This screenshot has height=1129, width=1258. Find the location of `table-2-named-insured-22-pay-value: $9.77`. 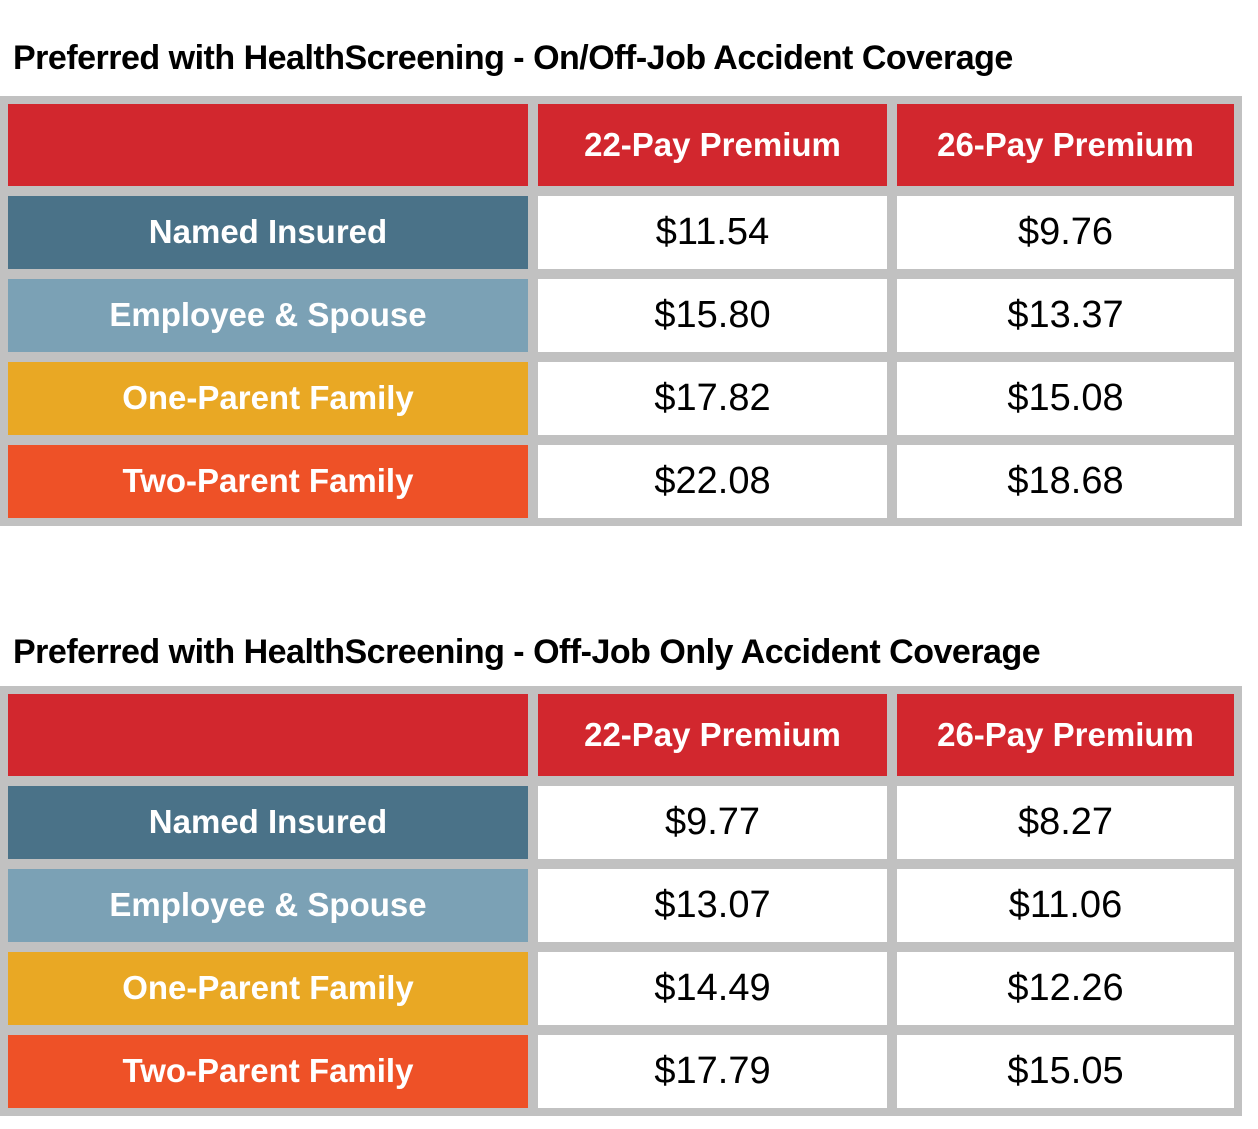

table-2-named-insured-22-pay-value: $9.77 is located at coordinates (712, 822).